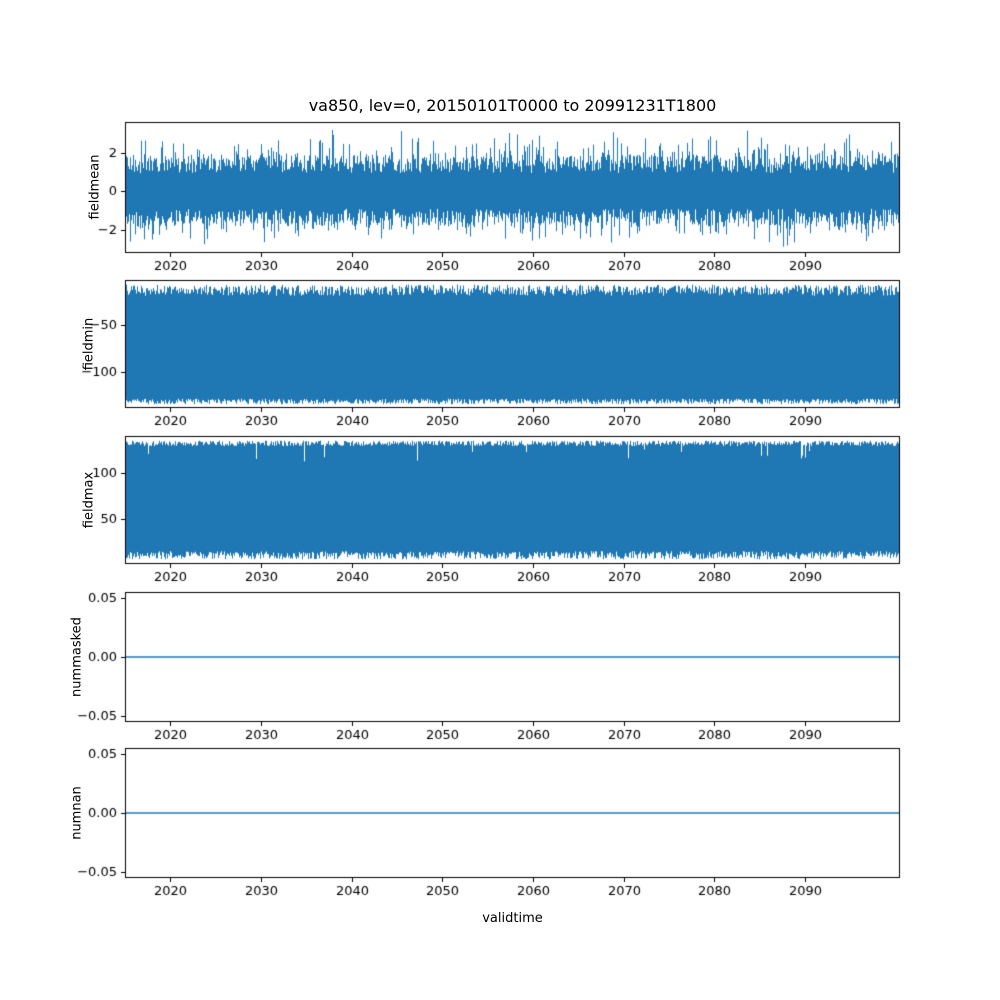 This screenshot has width=1000, height=1000. What do you see at coordinates (77, 813) in the screenshot?
I see `ylabel-numnan: numnan` at bounding box center [77, 813].